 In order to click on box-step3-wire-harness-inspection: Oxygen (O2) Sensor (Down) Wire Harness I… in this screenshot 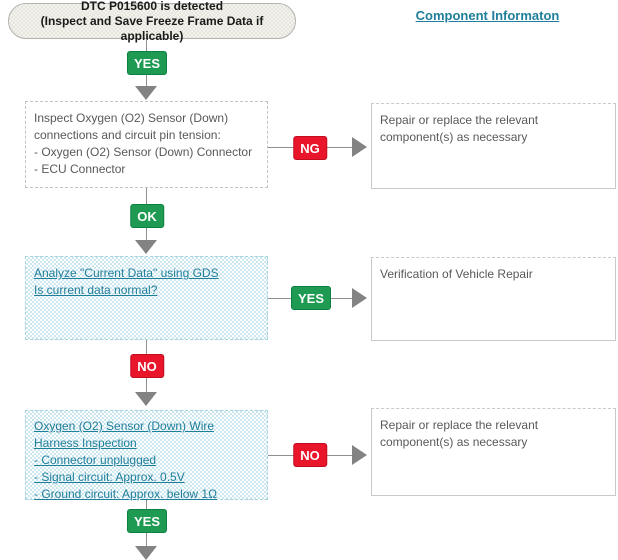, I will do `click(146, 455)`.